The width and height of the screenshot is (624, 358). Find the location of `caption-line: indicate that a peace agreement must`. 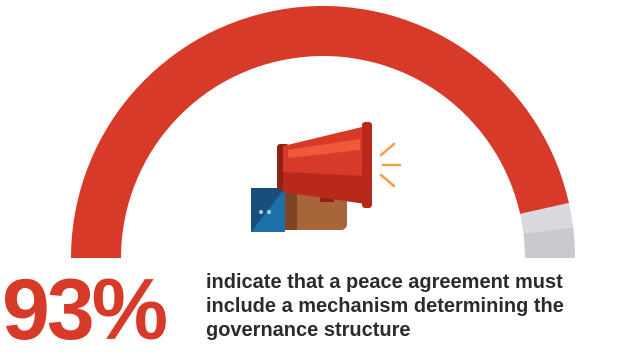

caption-line: indicate that a peace agreement must is located at coordinates (384, 282).